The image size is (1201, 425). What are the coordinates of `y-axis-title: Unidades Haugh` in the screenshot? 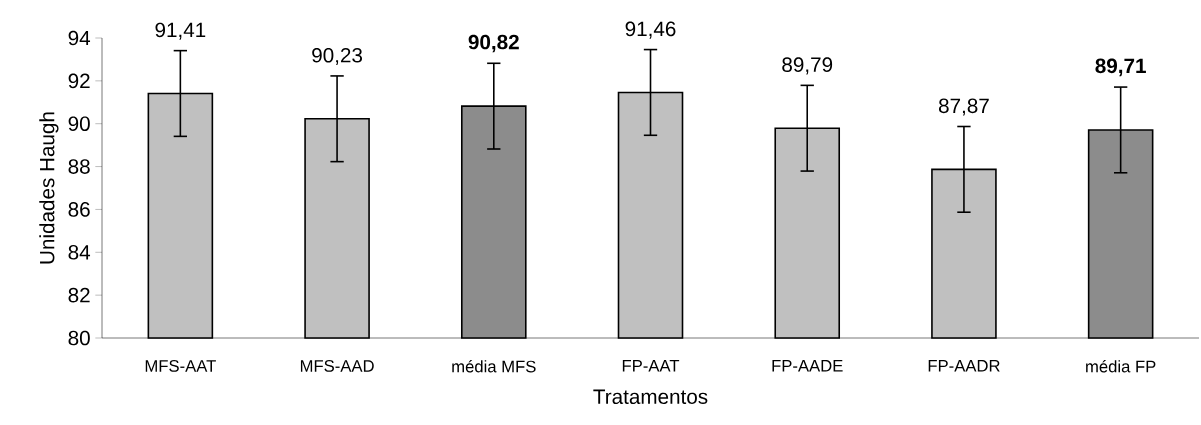 It's located at (49, 188).